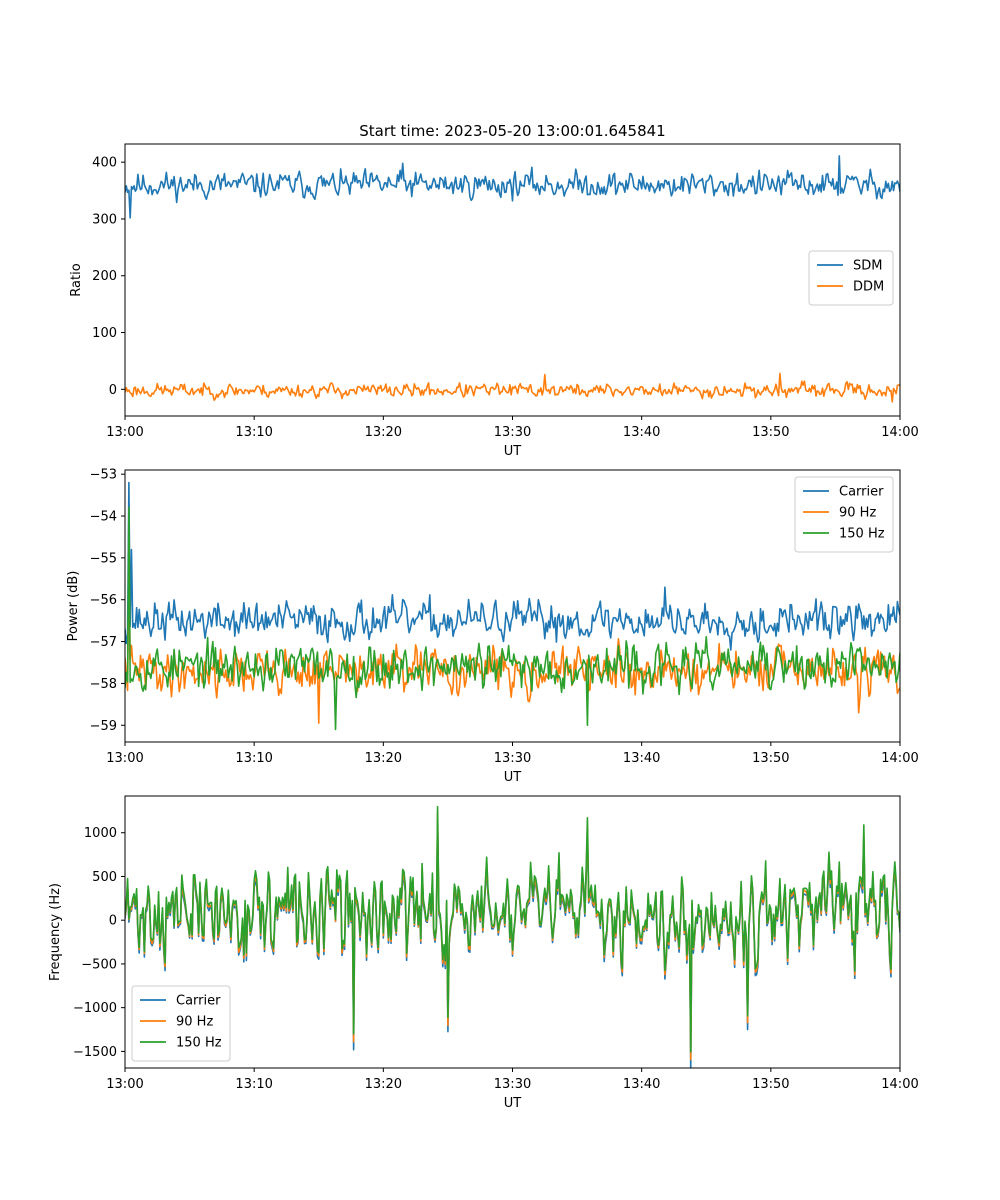 The width and height of the screenshot is (1000, 1200). What do you see at coordinates (104, 333) in the screenshot?
I see `y-tick-label: 100` at bounding box center [104, 333].